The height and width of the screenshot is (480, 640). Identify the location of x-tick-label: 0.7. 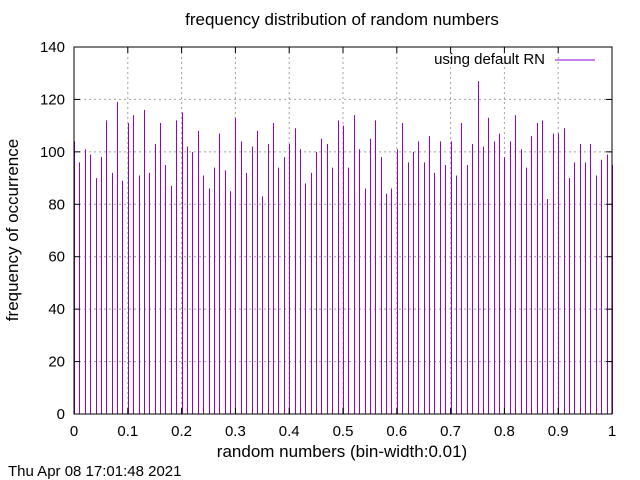
(450, 431).